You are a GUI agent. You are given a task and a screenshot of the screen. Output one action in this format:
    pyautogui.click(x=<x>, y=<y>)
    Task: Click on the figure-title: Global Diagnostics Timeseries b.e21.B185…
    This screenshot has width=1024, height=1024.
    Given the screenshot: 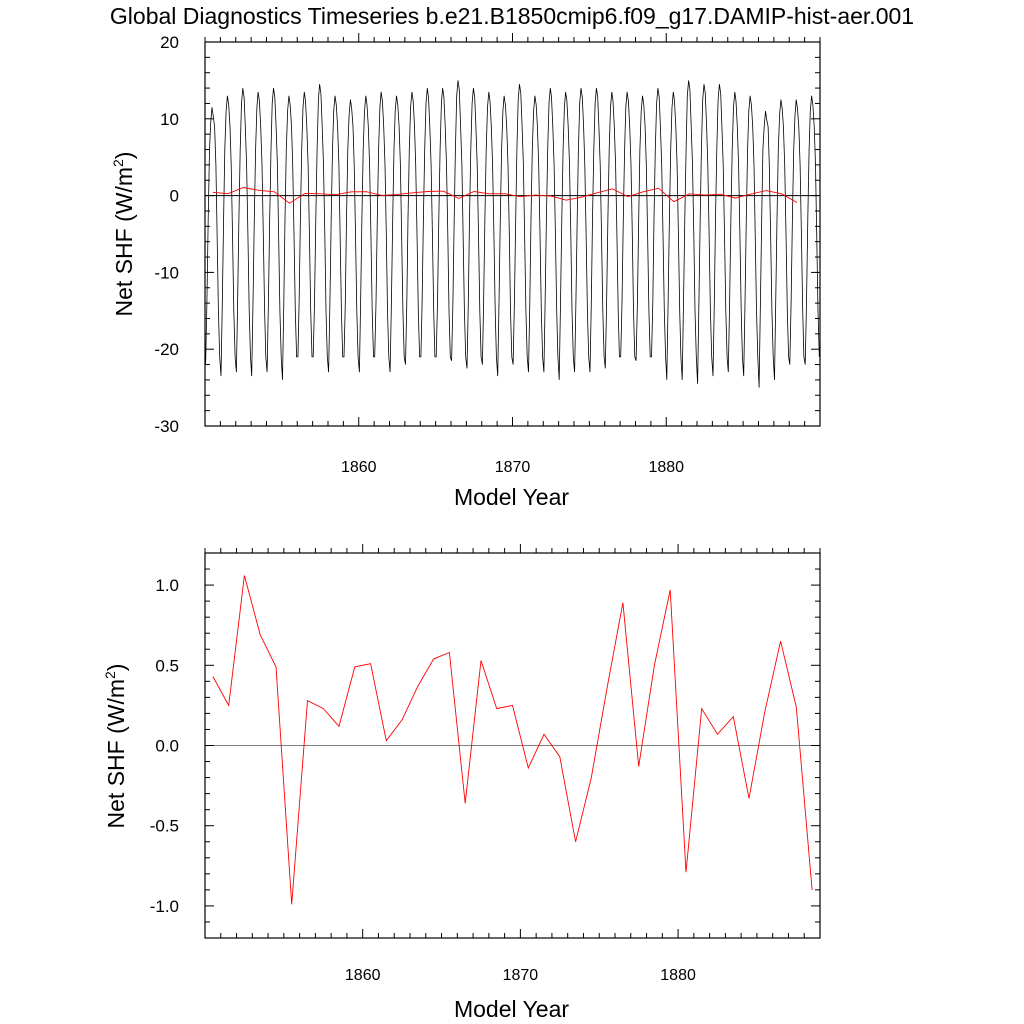 What is the action you would take?
    pyautogui.click(x=512, y=16)
    